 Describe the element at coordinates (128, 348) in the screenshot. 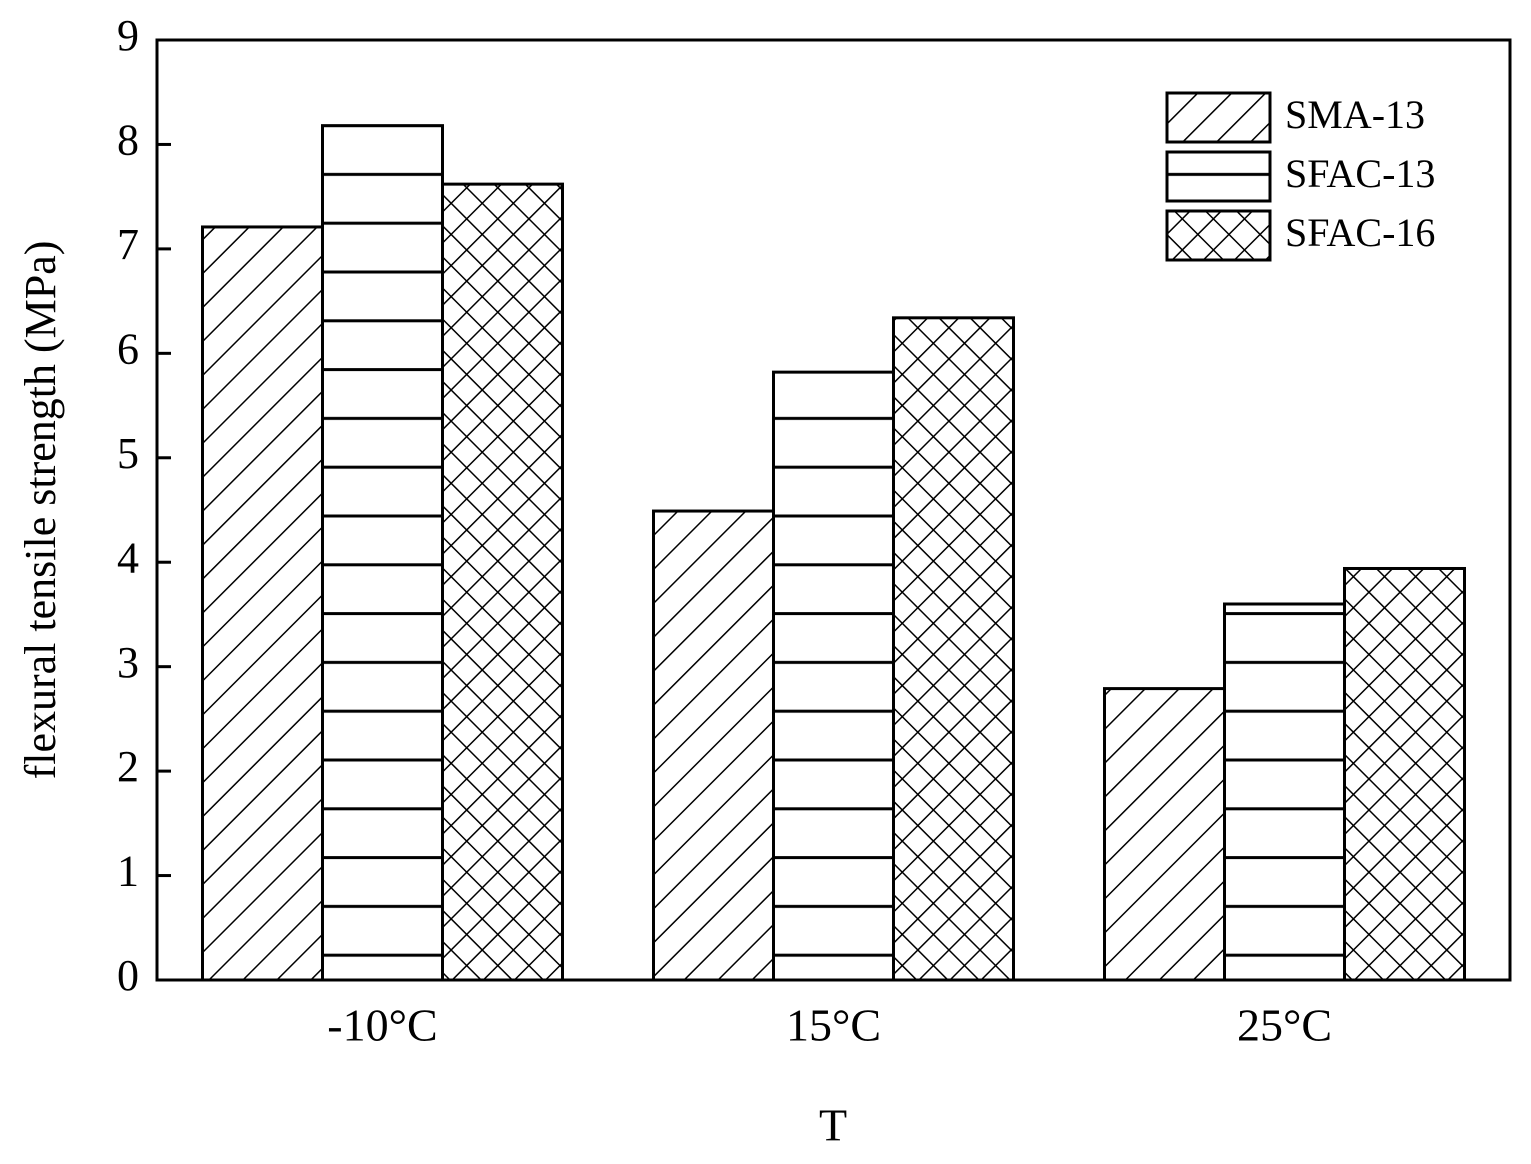

I see `y-tick-label: 6` at that location.